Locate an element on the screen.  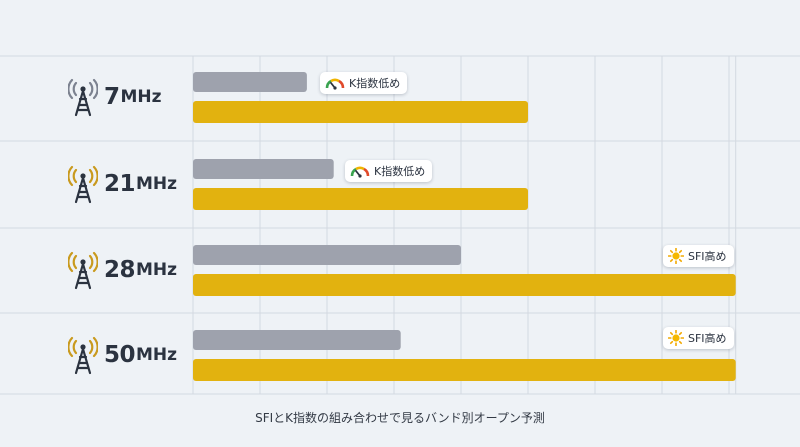
band-label: 28 MHz is located at coordinates (122, 270).